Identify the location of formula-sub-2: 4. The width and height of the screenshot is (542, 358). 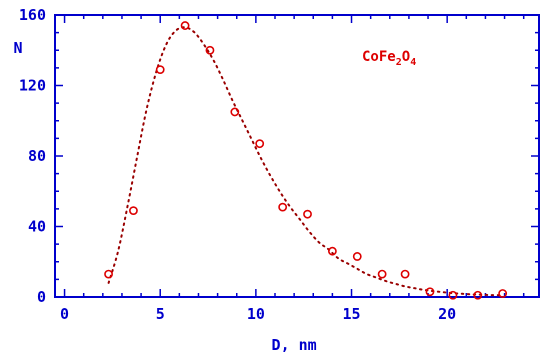
(413, 62).